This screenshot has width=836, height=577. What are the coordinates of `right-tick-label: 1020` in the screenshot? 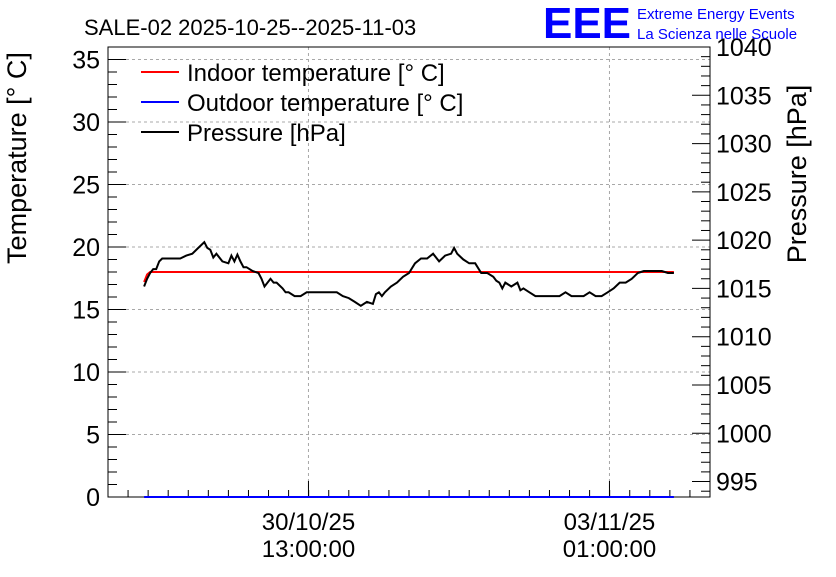 It's located at (744, 241).